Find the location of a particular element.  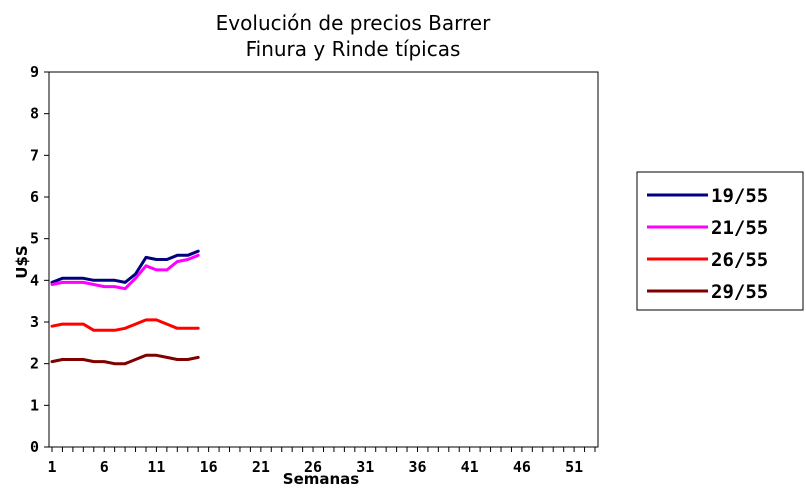

x-axis: 1 6 11 16 21 26 31 36 41 46 51 is located at coordinates (321, 461).